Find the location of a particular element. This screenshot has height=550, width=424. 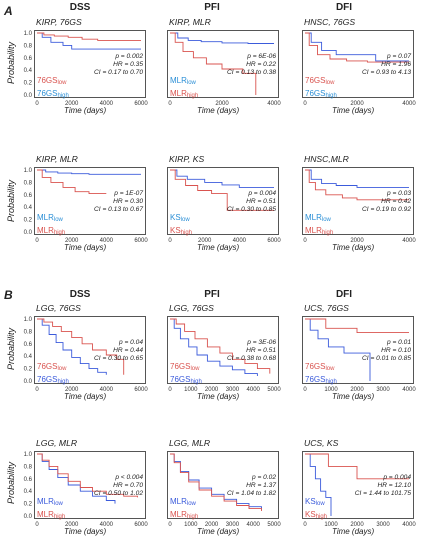

header-pfi-bottom: PFI is located at coordinates (212, 294).